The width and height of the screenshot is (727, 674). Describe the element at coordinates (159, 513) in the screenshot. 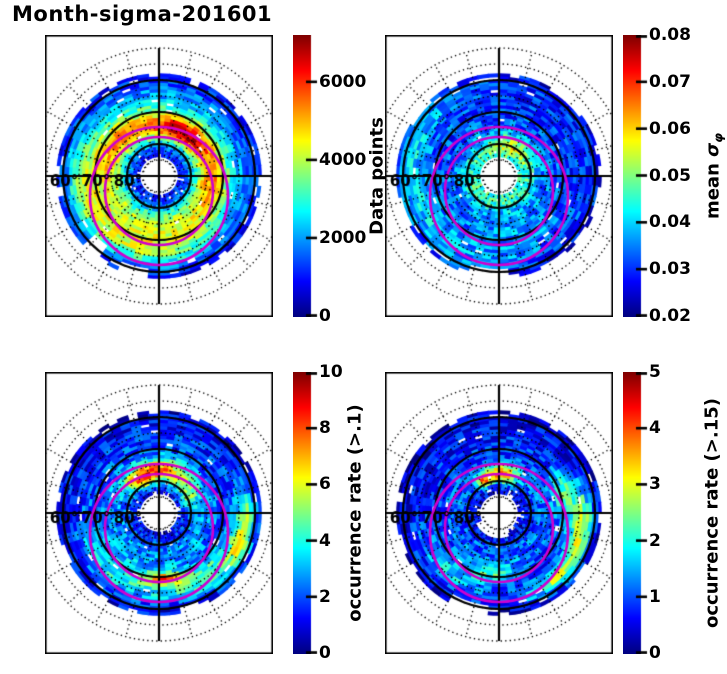

I see `polar-plot-occurrence-rate-gt-0.1` at that location.